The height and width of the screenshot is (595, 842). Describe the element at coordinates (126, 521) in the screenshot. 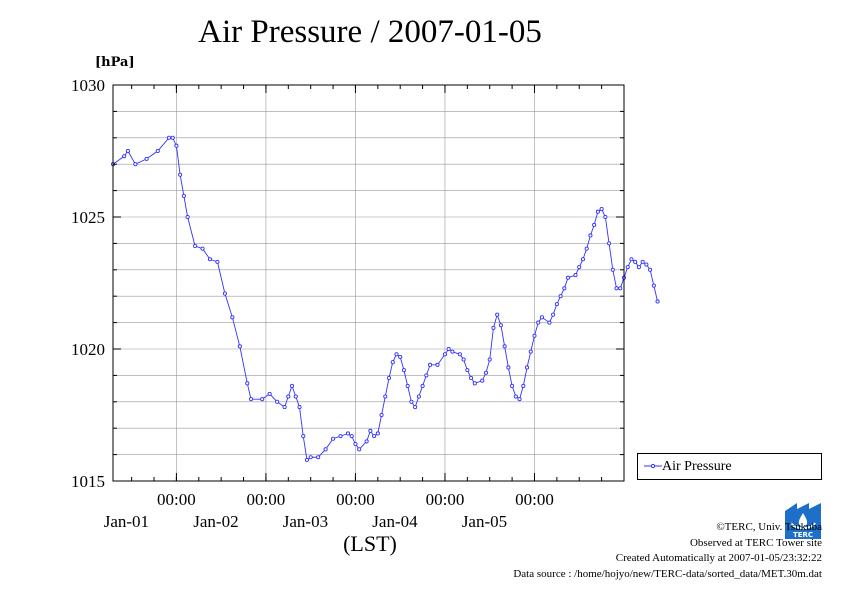

I see `x-tick-date-label: Jan-01` at that location.